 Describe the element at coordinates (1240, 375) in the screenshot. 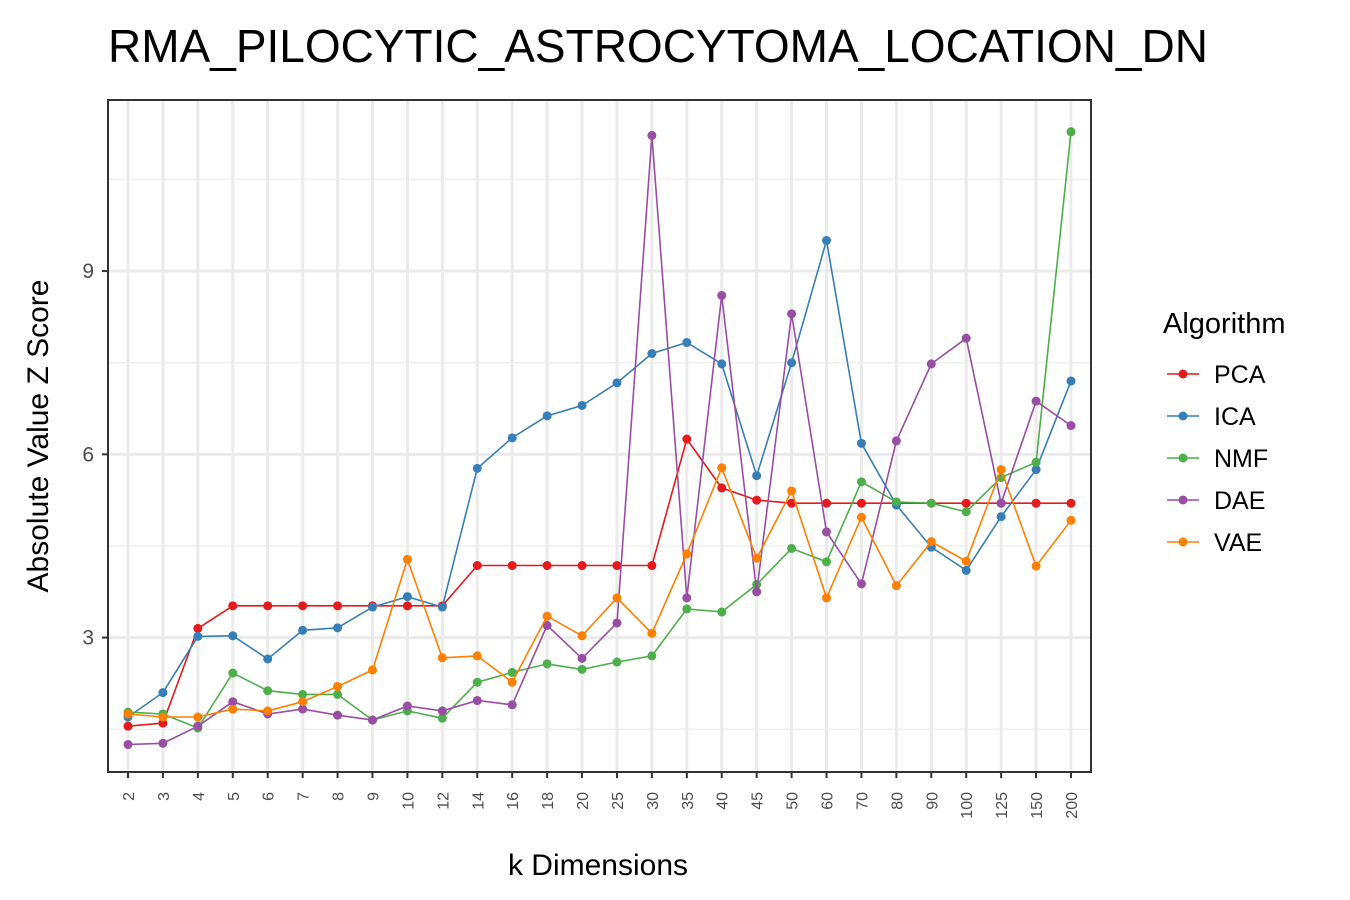

I see `legend-label: PCA` at that location.